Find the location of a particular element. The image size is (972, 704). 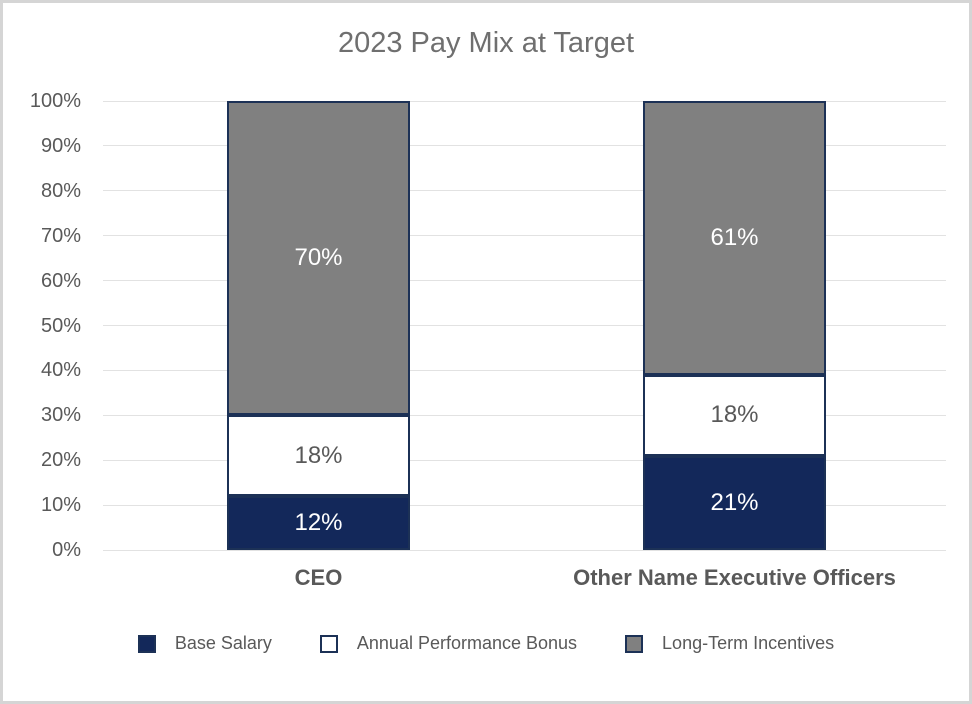

bar-segment: 12% is located at coordinates (318, 523).